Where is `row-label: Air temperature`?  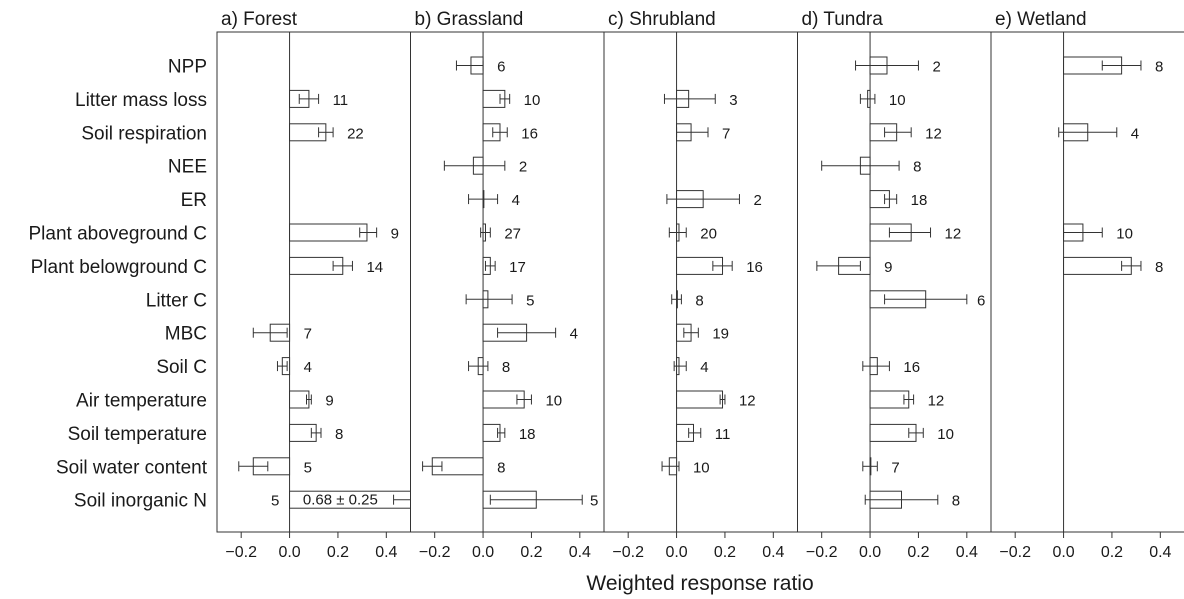
row-label: Air temperature is located at coordinates (141, 401).